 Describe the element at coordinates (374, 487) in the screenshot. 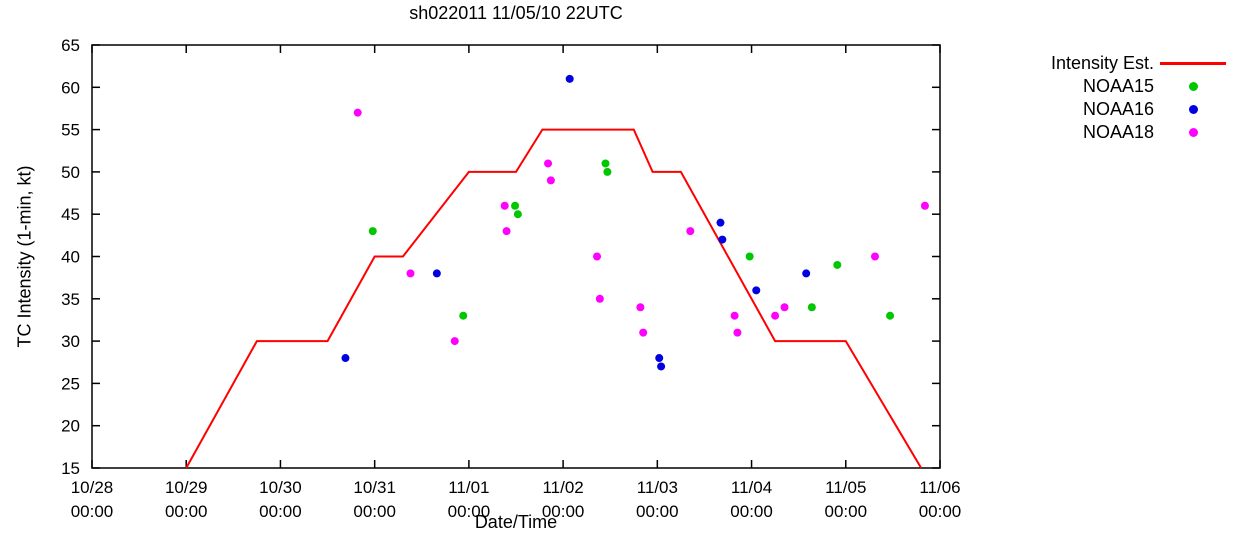

I see `x-tick-label-date: 10/31` at that location.